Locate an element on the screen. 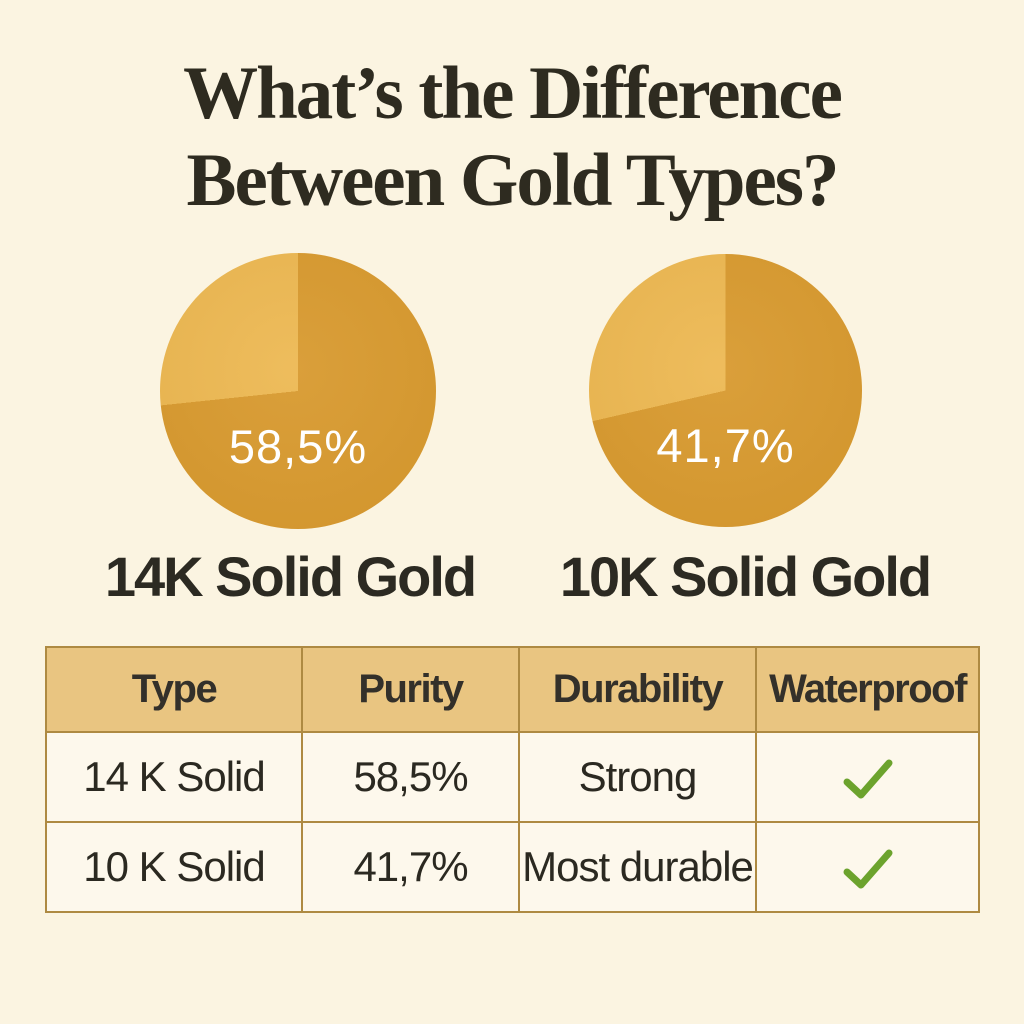  column-header-purity: Purity is located at coordinates (410, 689).